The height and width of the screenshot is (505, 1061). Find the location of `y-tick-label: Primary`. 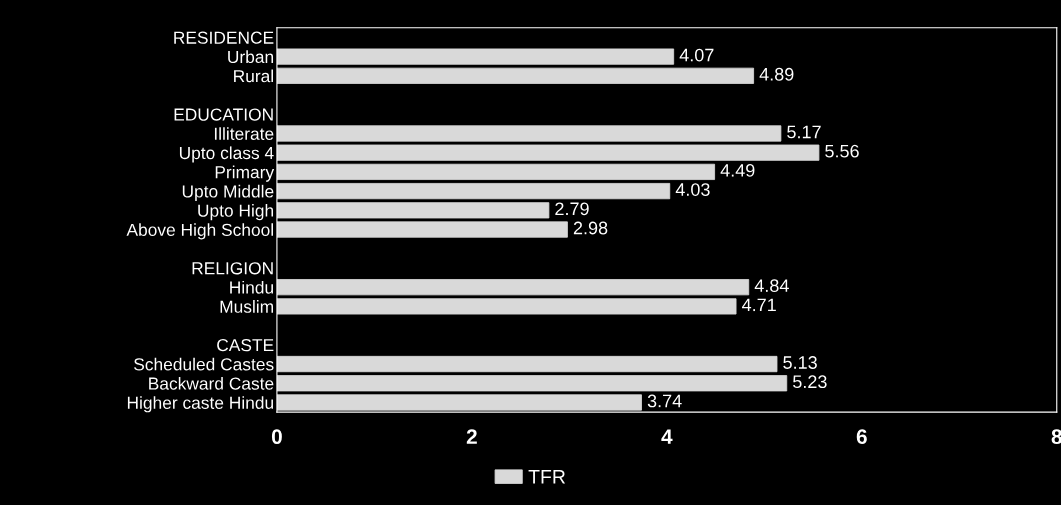

y-tick-label: Primary is located at coordinates (245, 173).